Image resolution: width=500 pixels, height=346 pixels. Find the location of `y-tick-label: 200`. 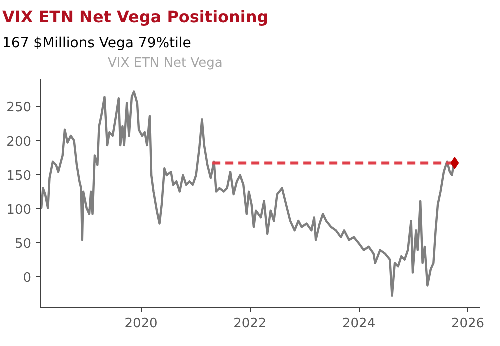

y-tick-label: 200 is located at coordinates (19, 142).